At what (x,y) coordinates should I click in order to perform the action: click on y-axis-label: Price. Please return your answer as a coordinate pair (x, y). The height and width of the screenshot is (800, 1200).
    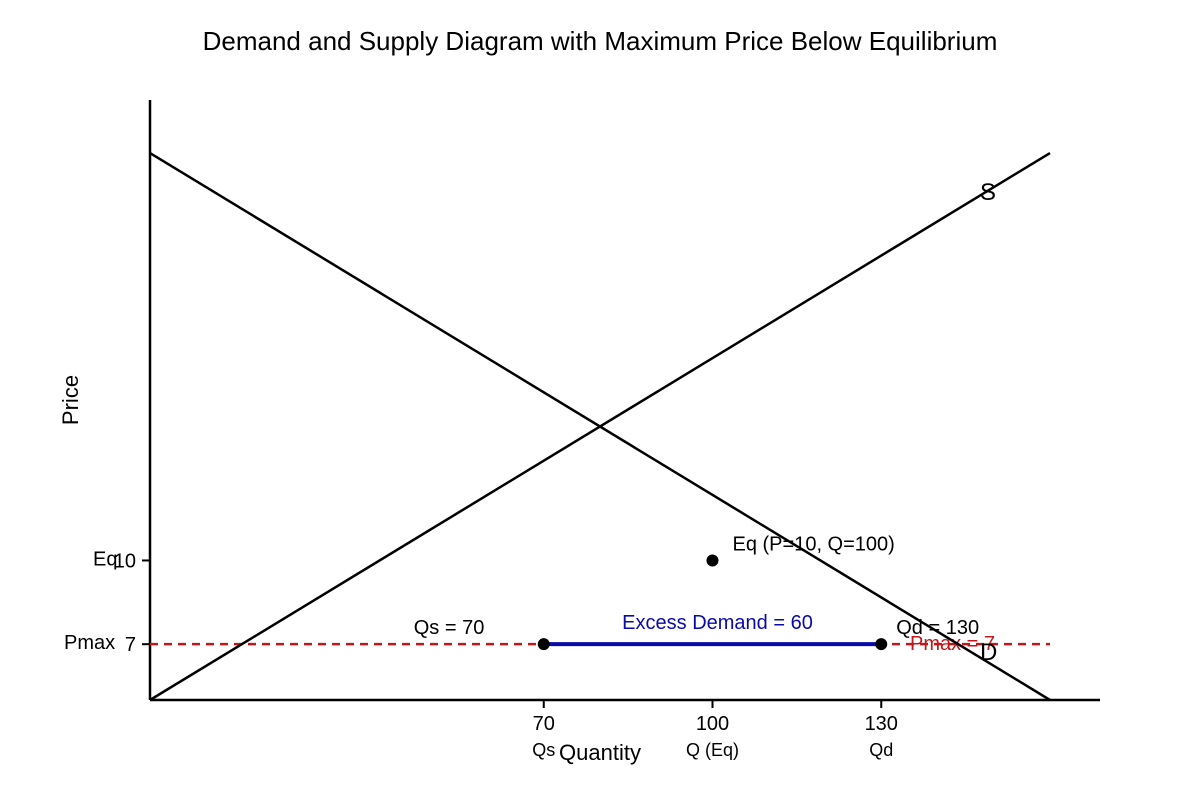
    Looking at the image, I should click on (70, 400).